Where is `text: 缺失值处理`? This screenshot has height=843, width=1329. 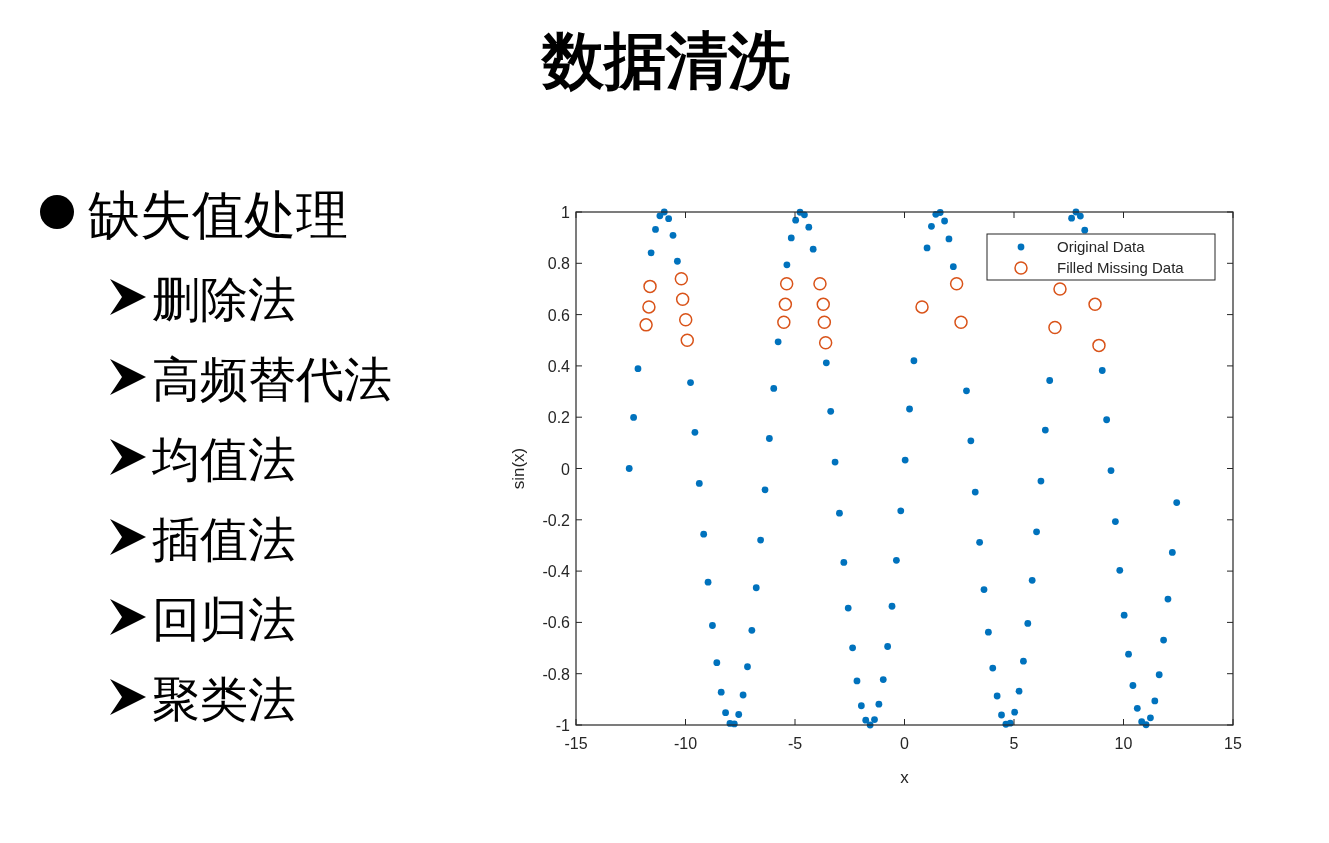 text: 缺失值处理 is located at coordinates (218, 215).